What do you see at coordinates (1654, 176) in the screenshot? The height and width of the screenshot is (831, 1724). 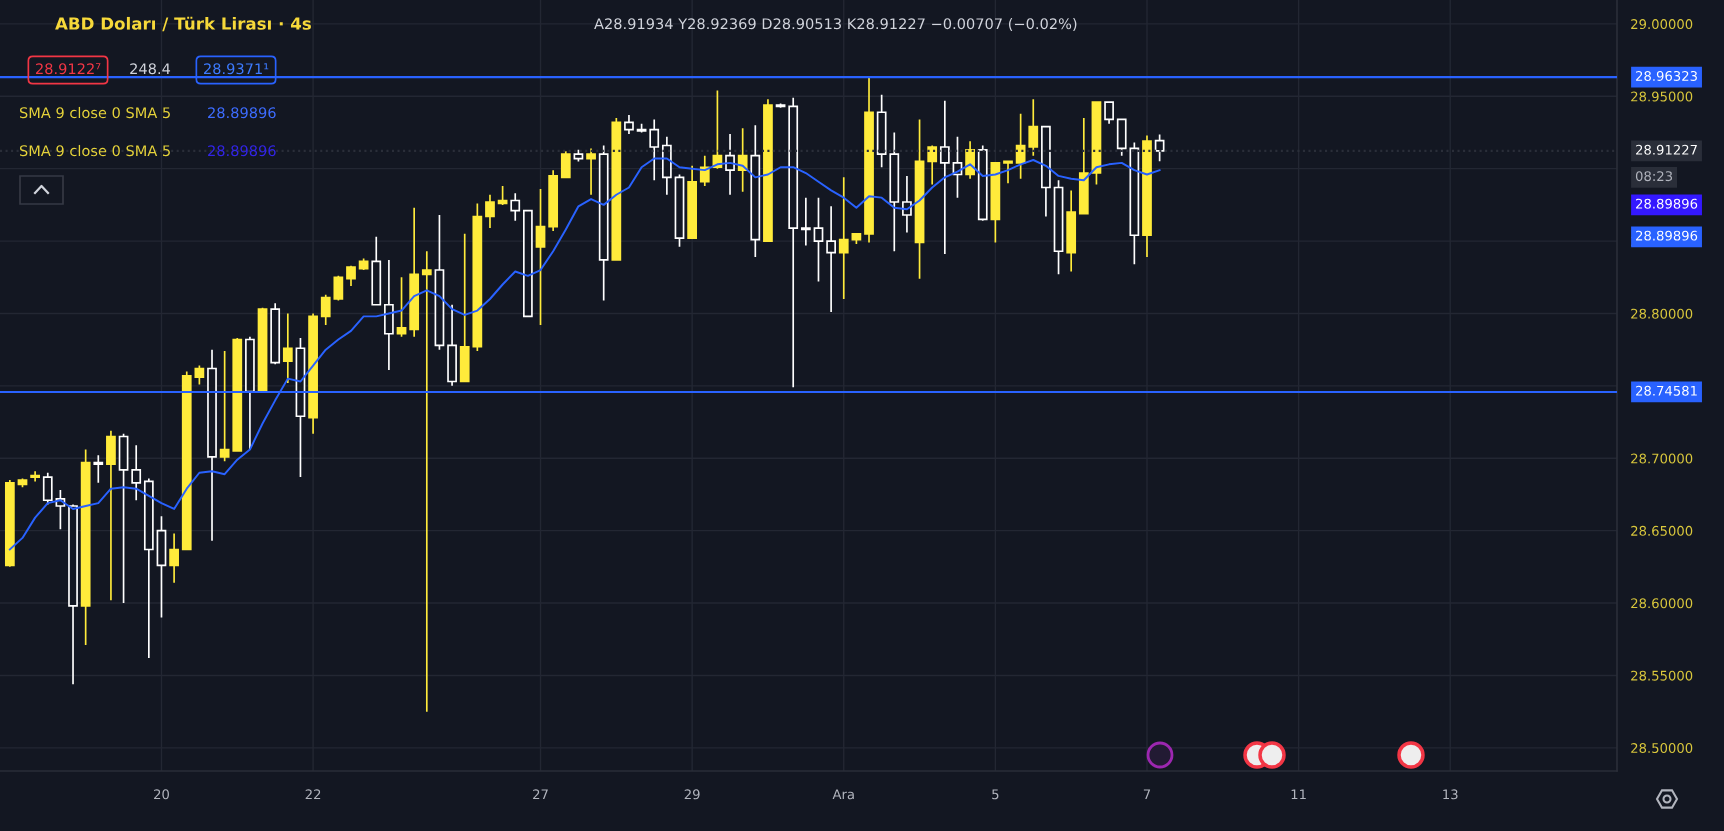 I see `text: 08:23` at bounding box center [1654, 176].